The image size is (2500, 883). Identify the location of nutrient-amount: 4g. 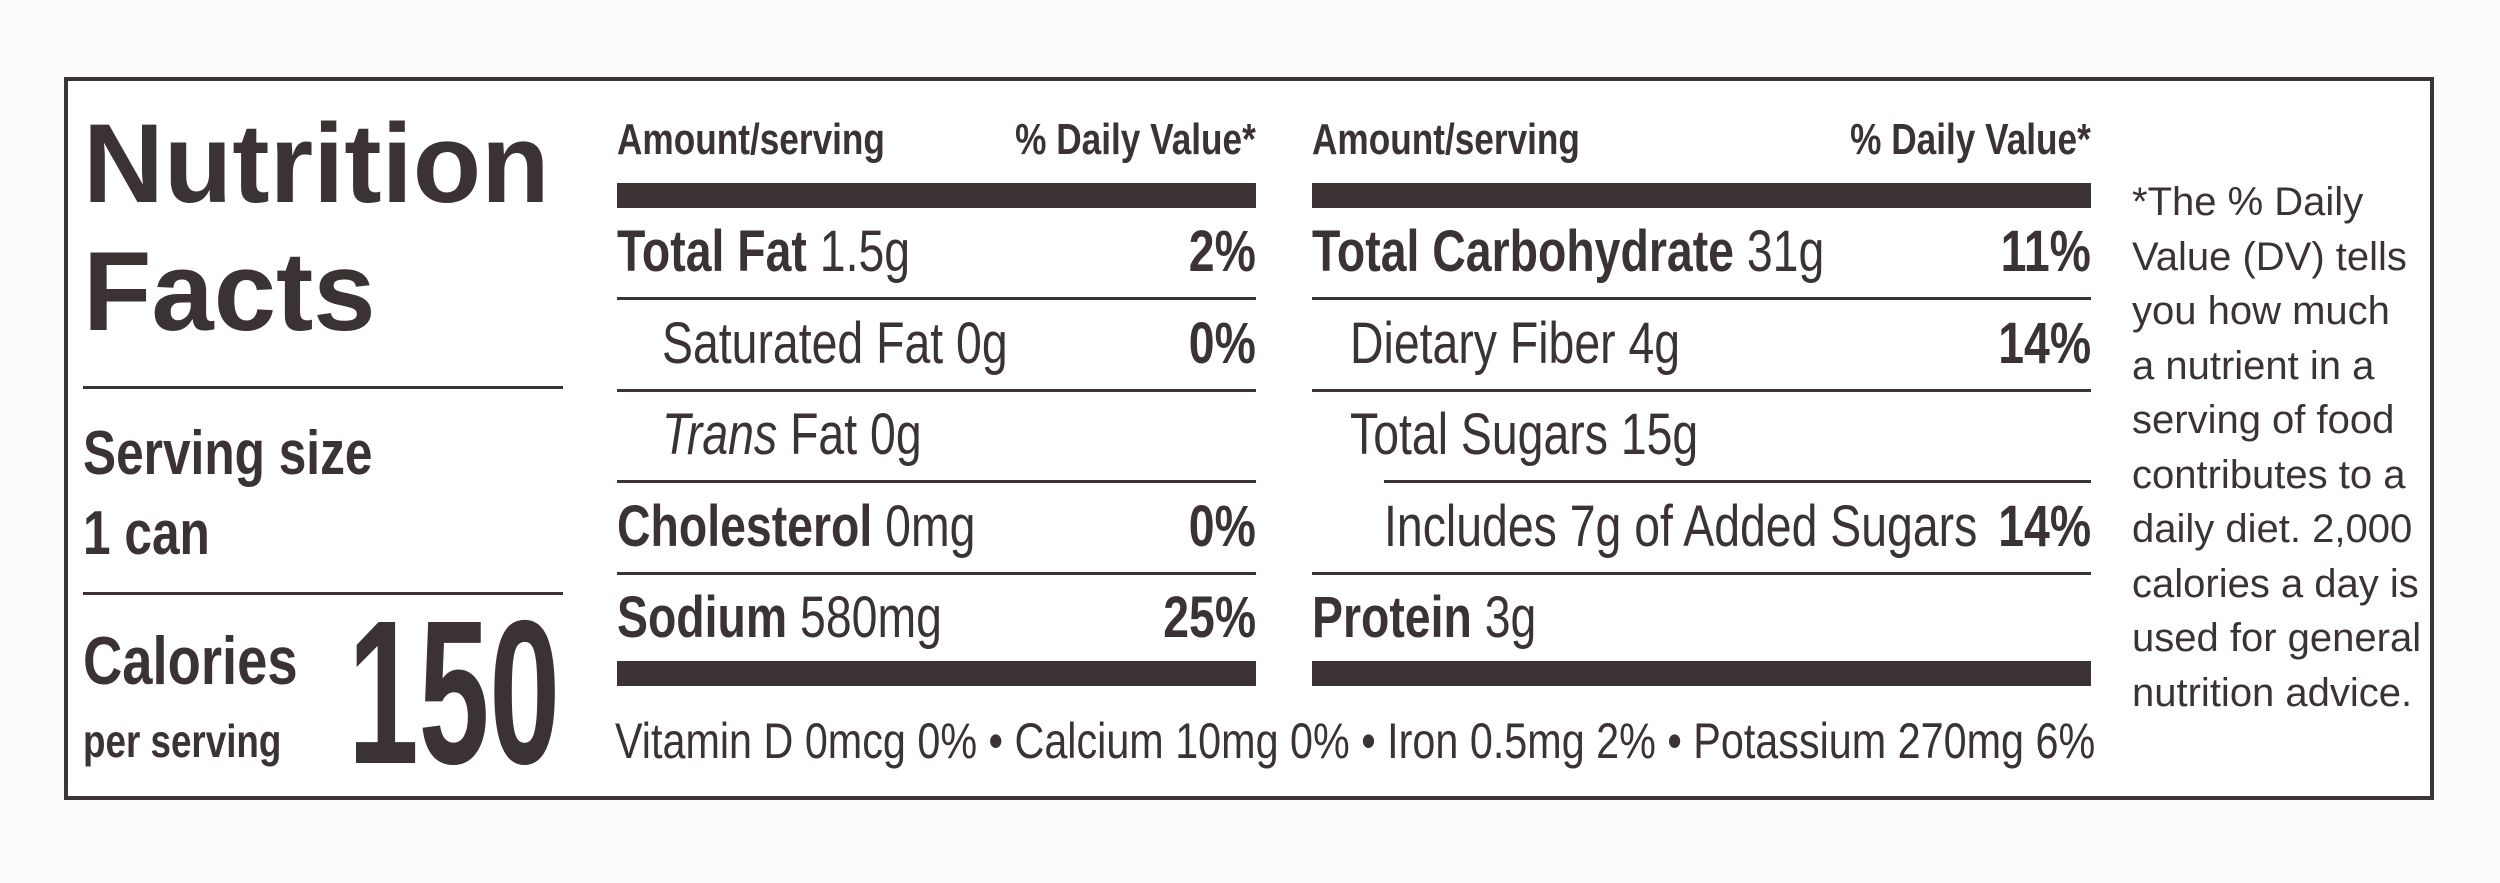
(1654, 343).